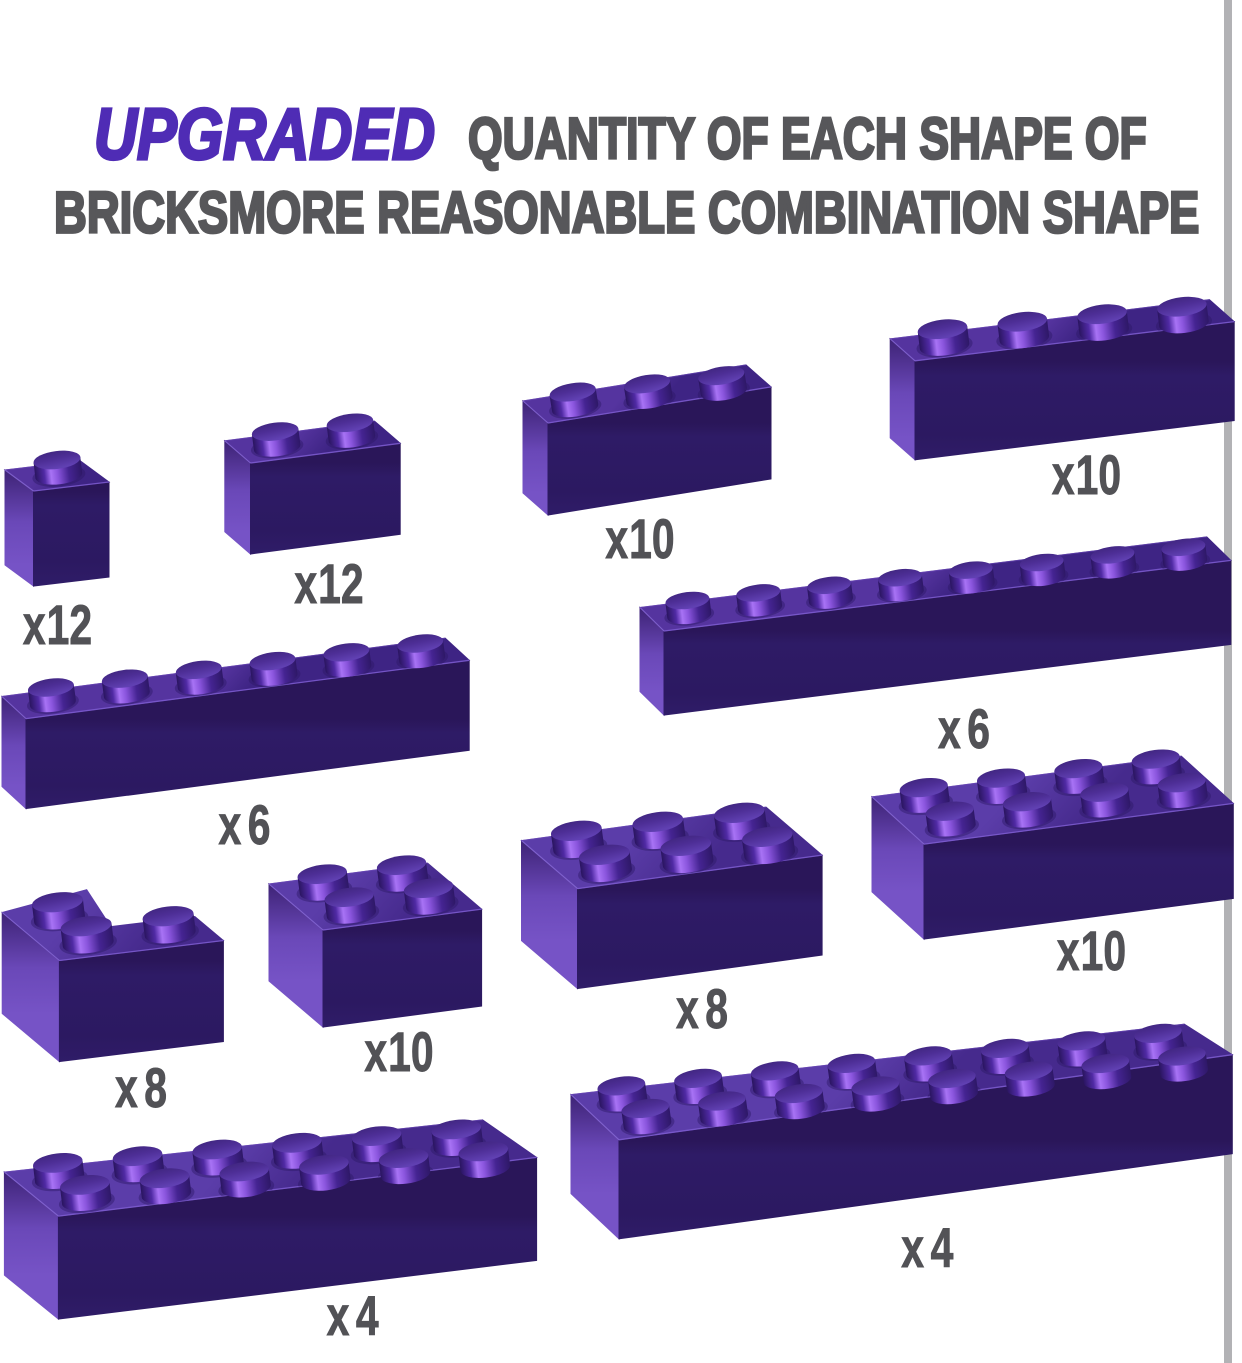 Image resolution: width=1242 pixels, height=1363 pixels. I want to click on svg-text:BRICKSMORE REASONABLE COMBINAT: BRICKSMORE REASONABLE COMBINATION SHAPE, so click(626, 213).